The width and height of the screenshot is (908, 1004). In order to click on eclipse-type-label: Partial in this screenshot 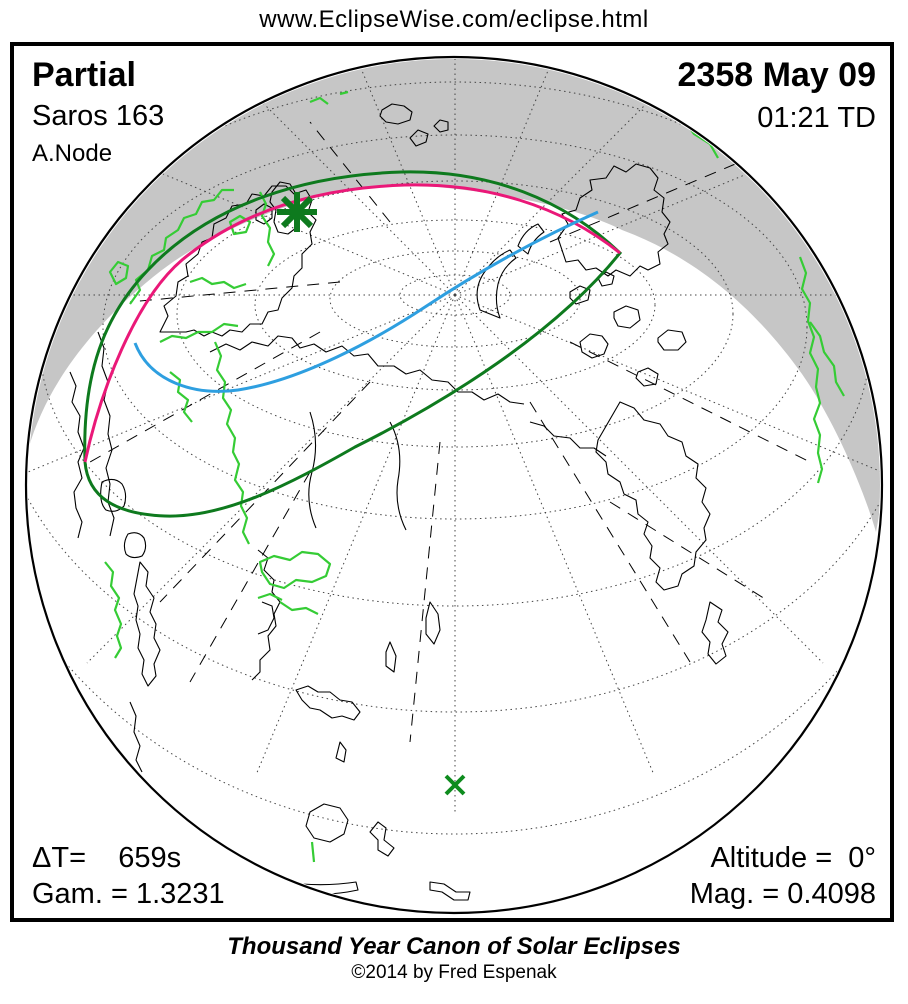, I will do `click(84, 75)`.